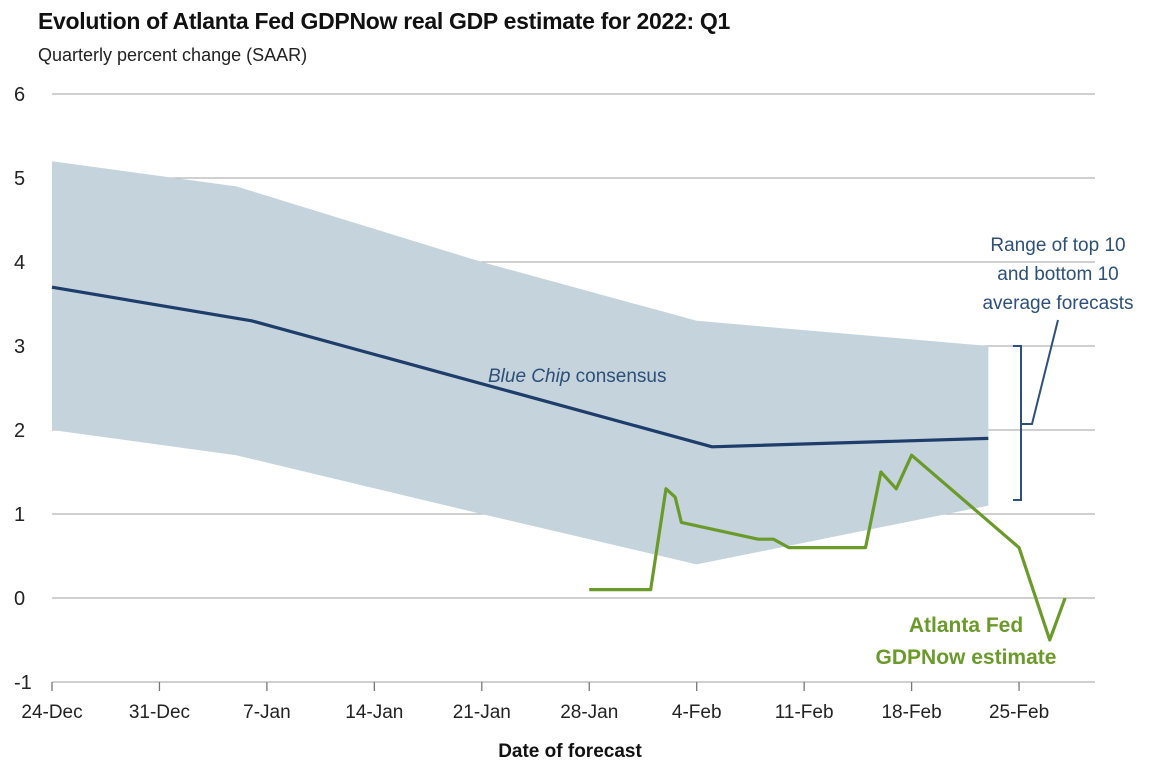  I want to click on y-tick-label: 3, so click(19, 347).